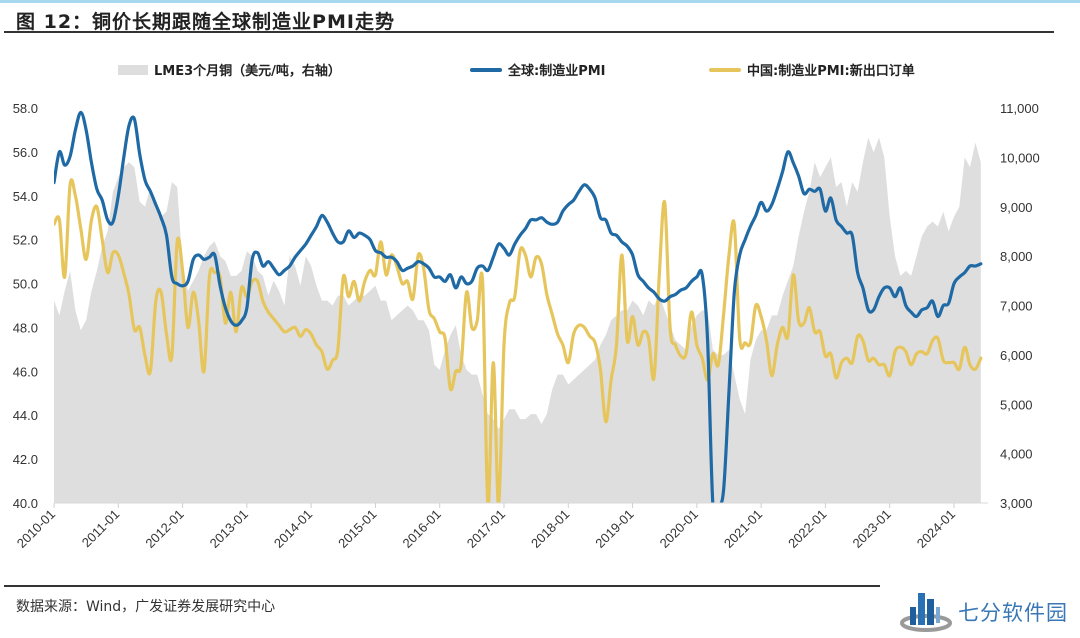  What do you see at coordinates (229, 529) in the screenshot?
I see `x-tick-label: 2013-01` at bounding box center [229, 529].